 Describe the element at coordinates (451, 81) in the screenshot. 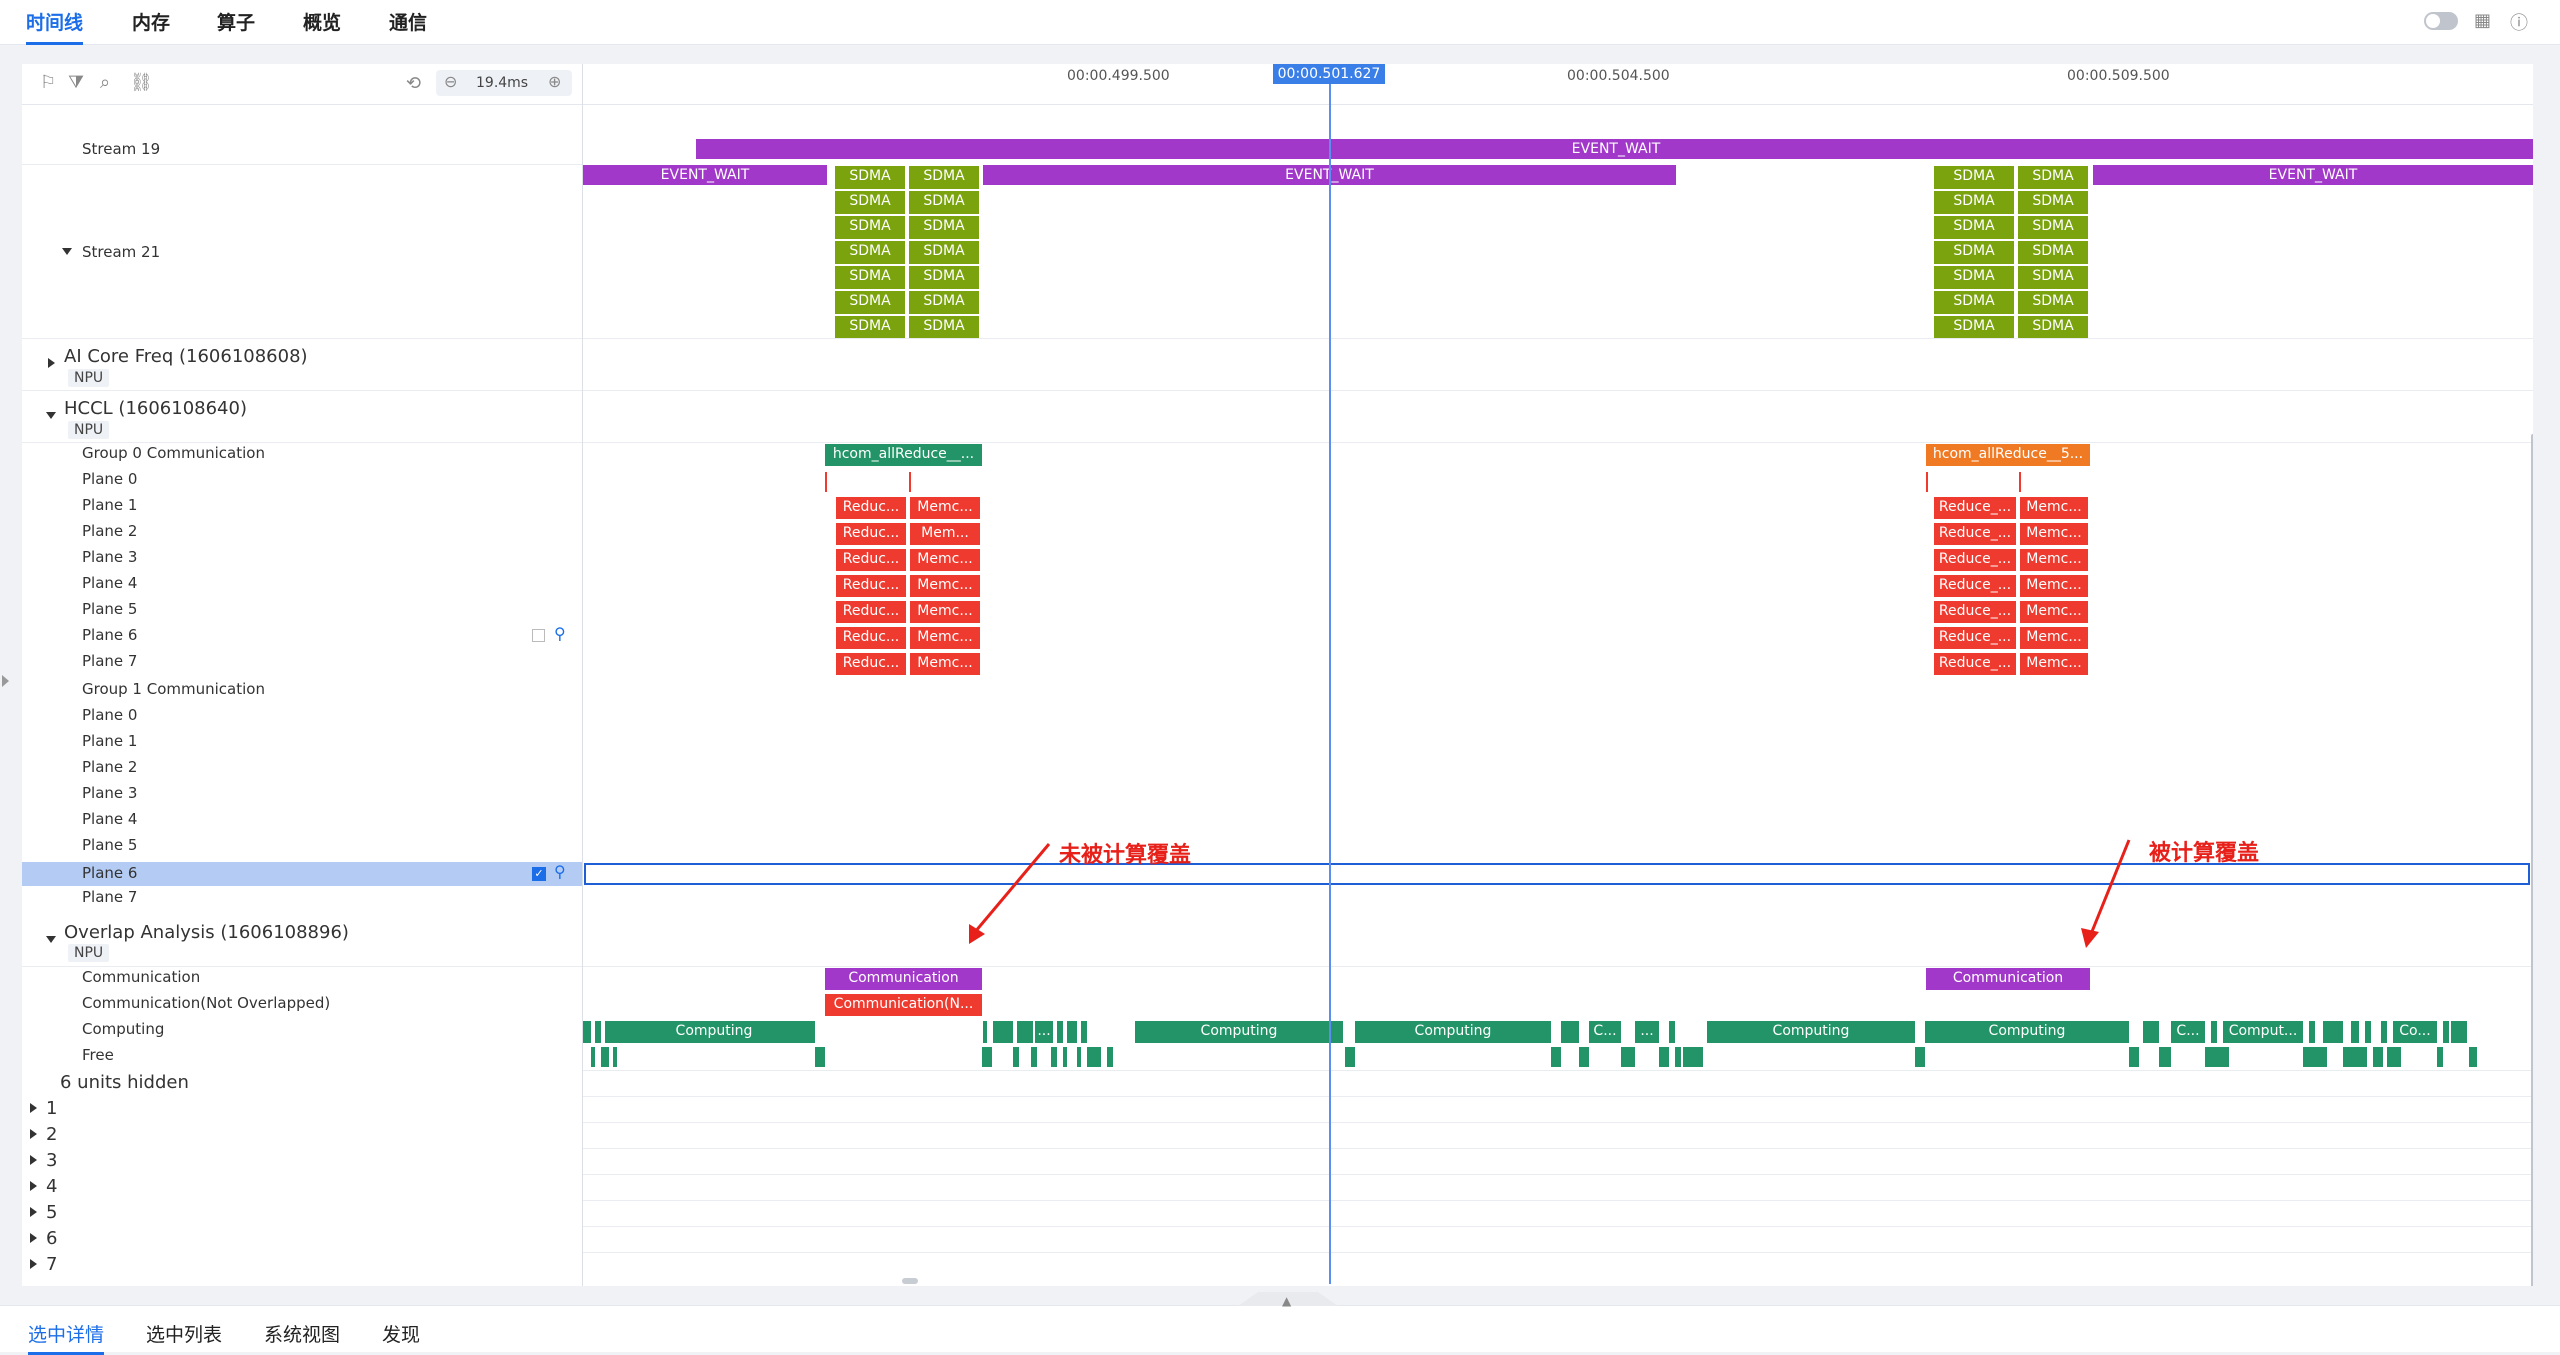

I see `zoom-out-icon: ⊖` at that location.